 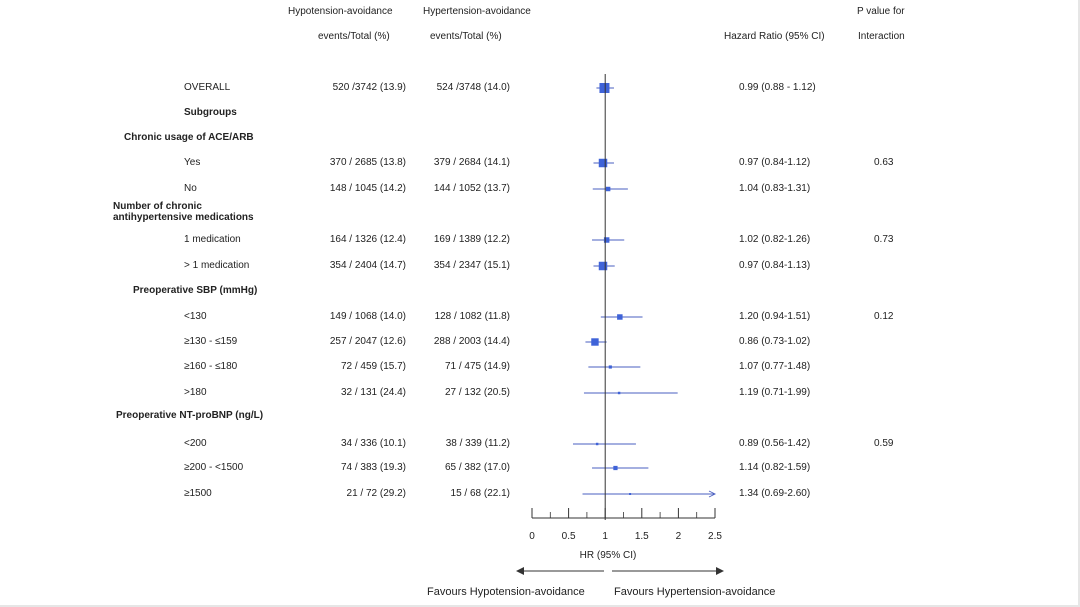 I want to click on row-p-value: 0.73, so click(x=884, y=239).